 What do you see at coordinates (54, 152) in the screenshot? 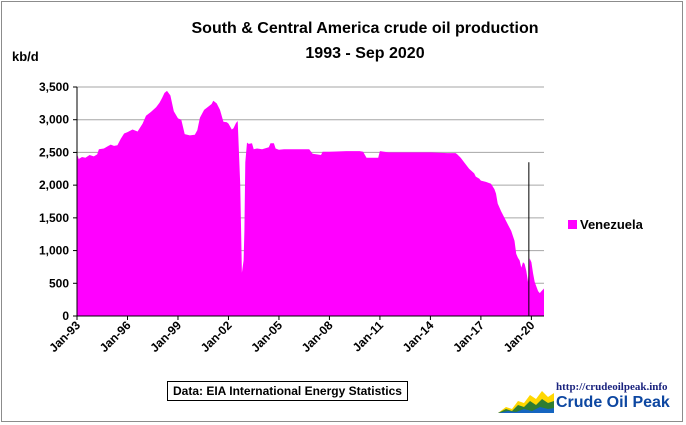
I see `y-tick-label: 2,500` at bounding box center [54, 152].